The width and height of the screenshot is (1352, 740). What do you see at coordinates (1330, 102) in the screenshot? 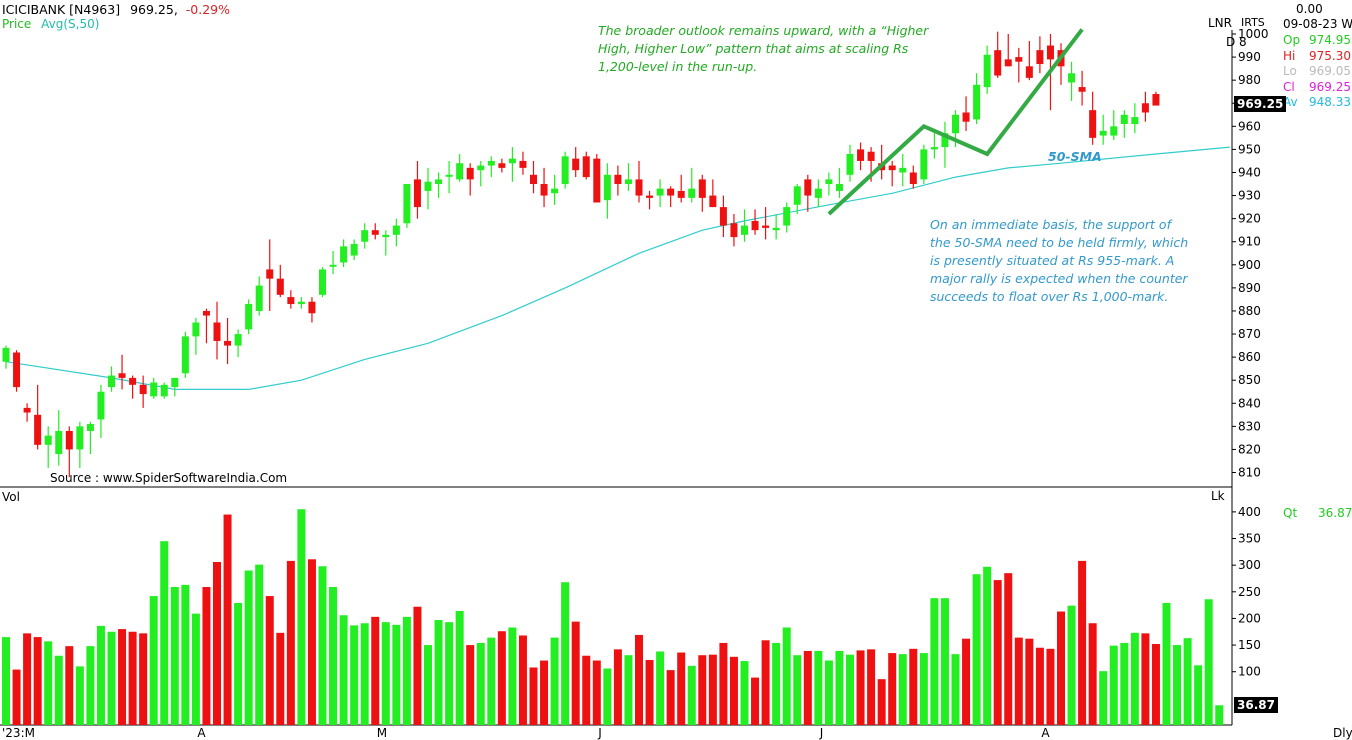
I see `ohlc-value: 948.33` at bounding box center [1330, 102].